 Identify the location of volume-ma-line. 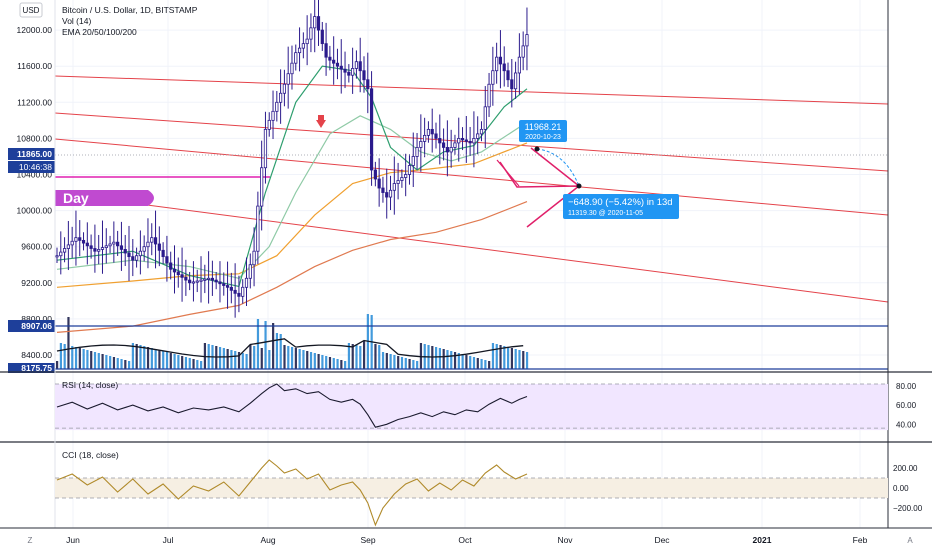
(290, 348).